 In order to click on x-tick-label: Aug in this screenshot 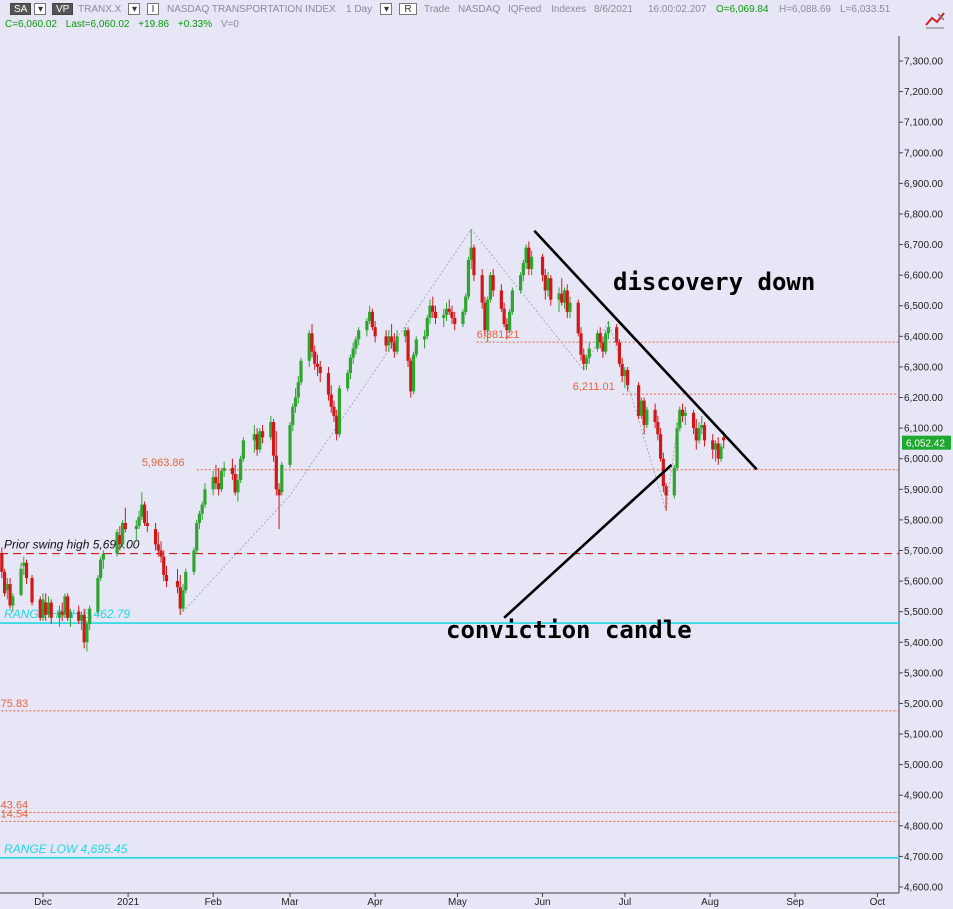, I will do `click(710, 902)`.